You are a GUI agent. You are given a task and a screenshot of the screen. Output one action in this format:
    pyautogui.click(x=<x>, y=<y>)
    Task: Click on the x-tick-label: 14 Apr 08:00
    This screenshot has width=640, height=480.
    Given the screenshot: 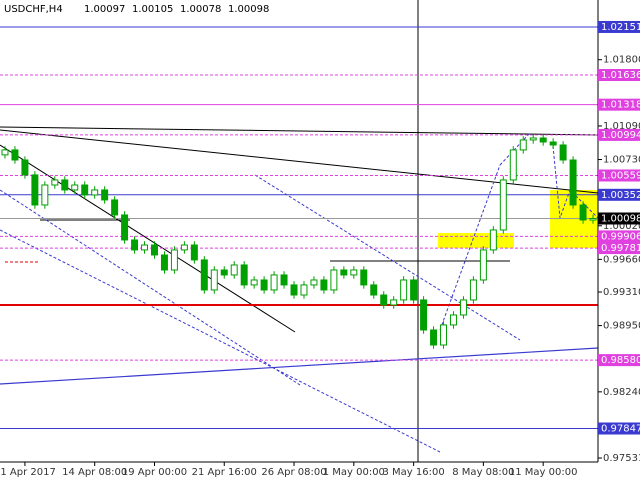 What is the action you would take?
    pyautogui.click(x=94, y=472)
    